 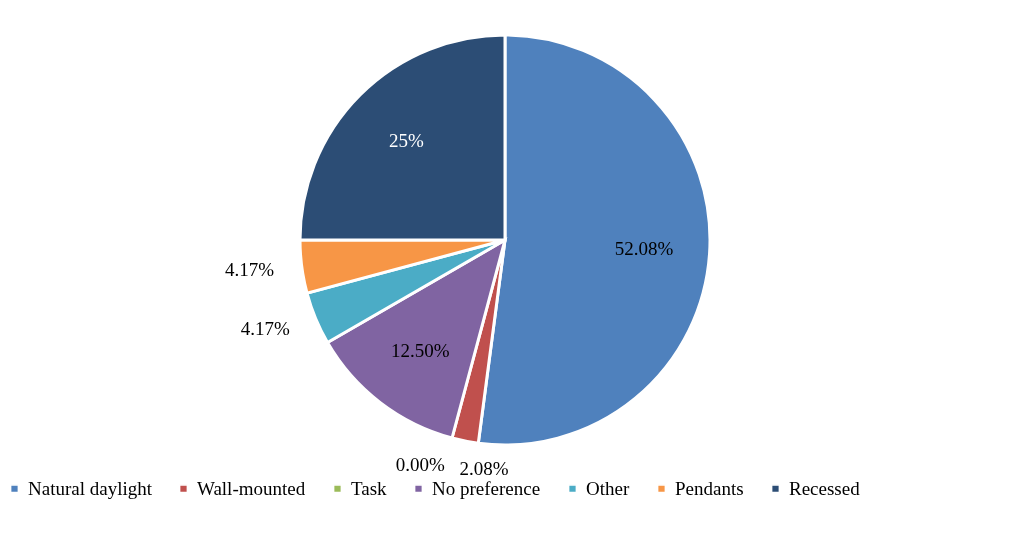 I want to click on legend-label: Other, so click(x=608, y=488).